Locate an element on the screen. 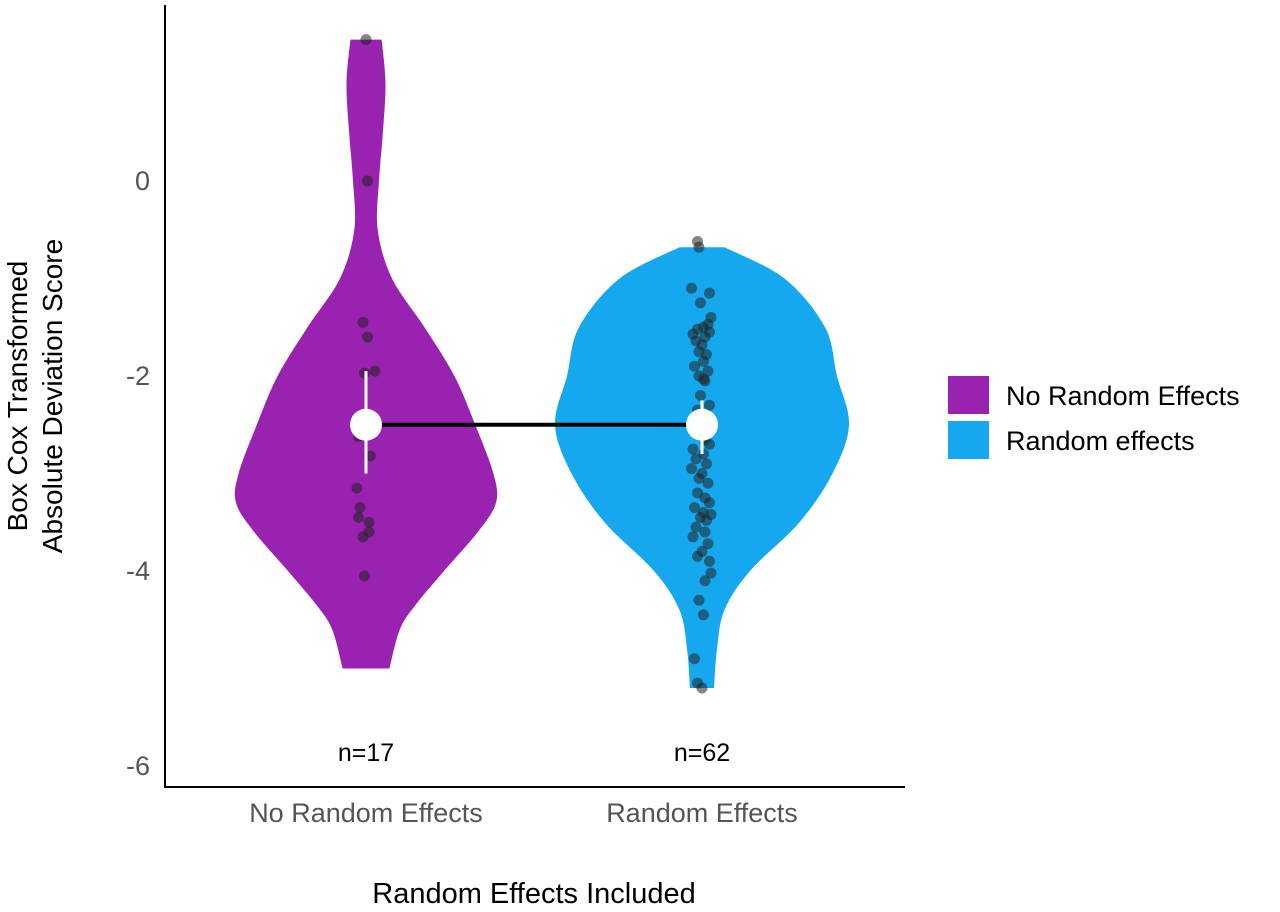 This screenshot has width=1280, height=912. legend-swatch-random is located at coordinates (968, 440).